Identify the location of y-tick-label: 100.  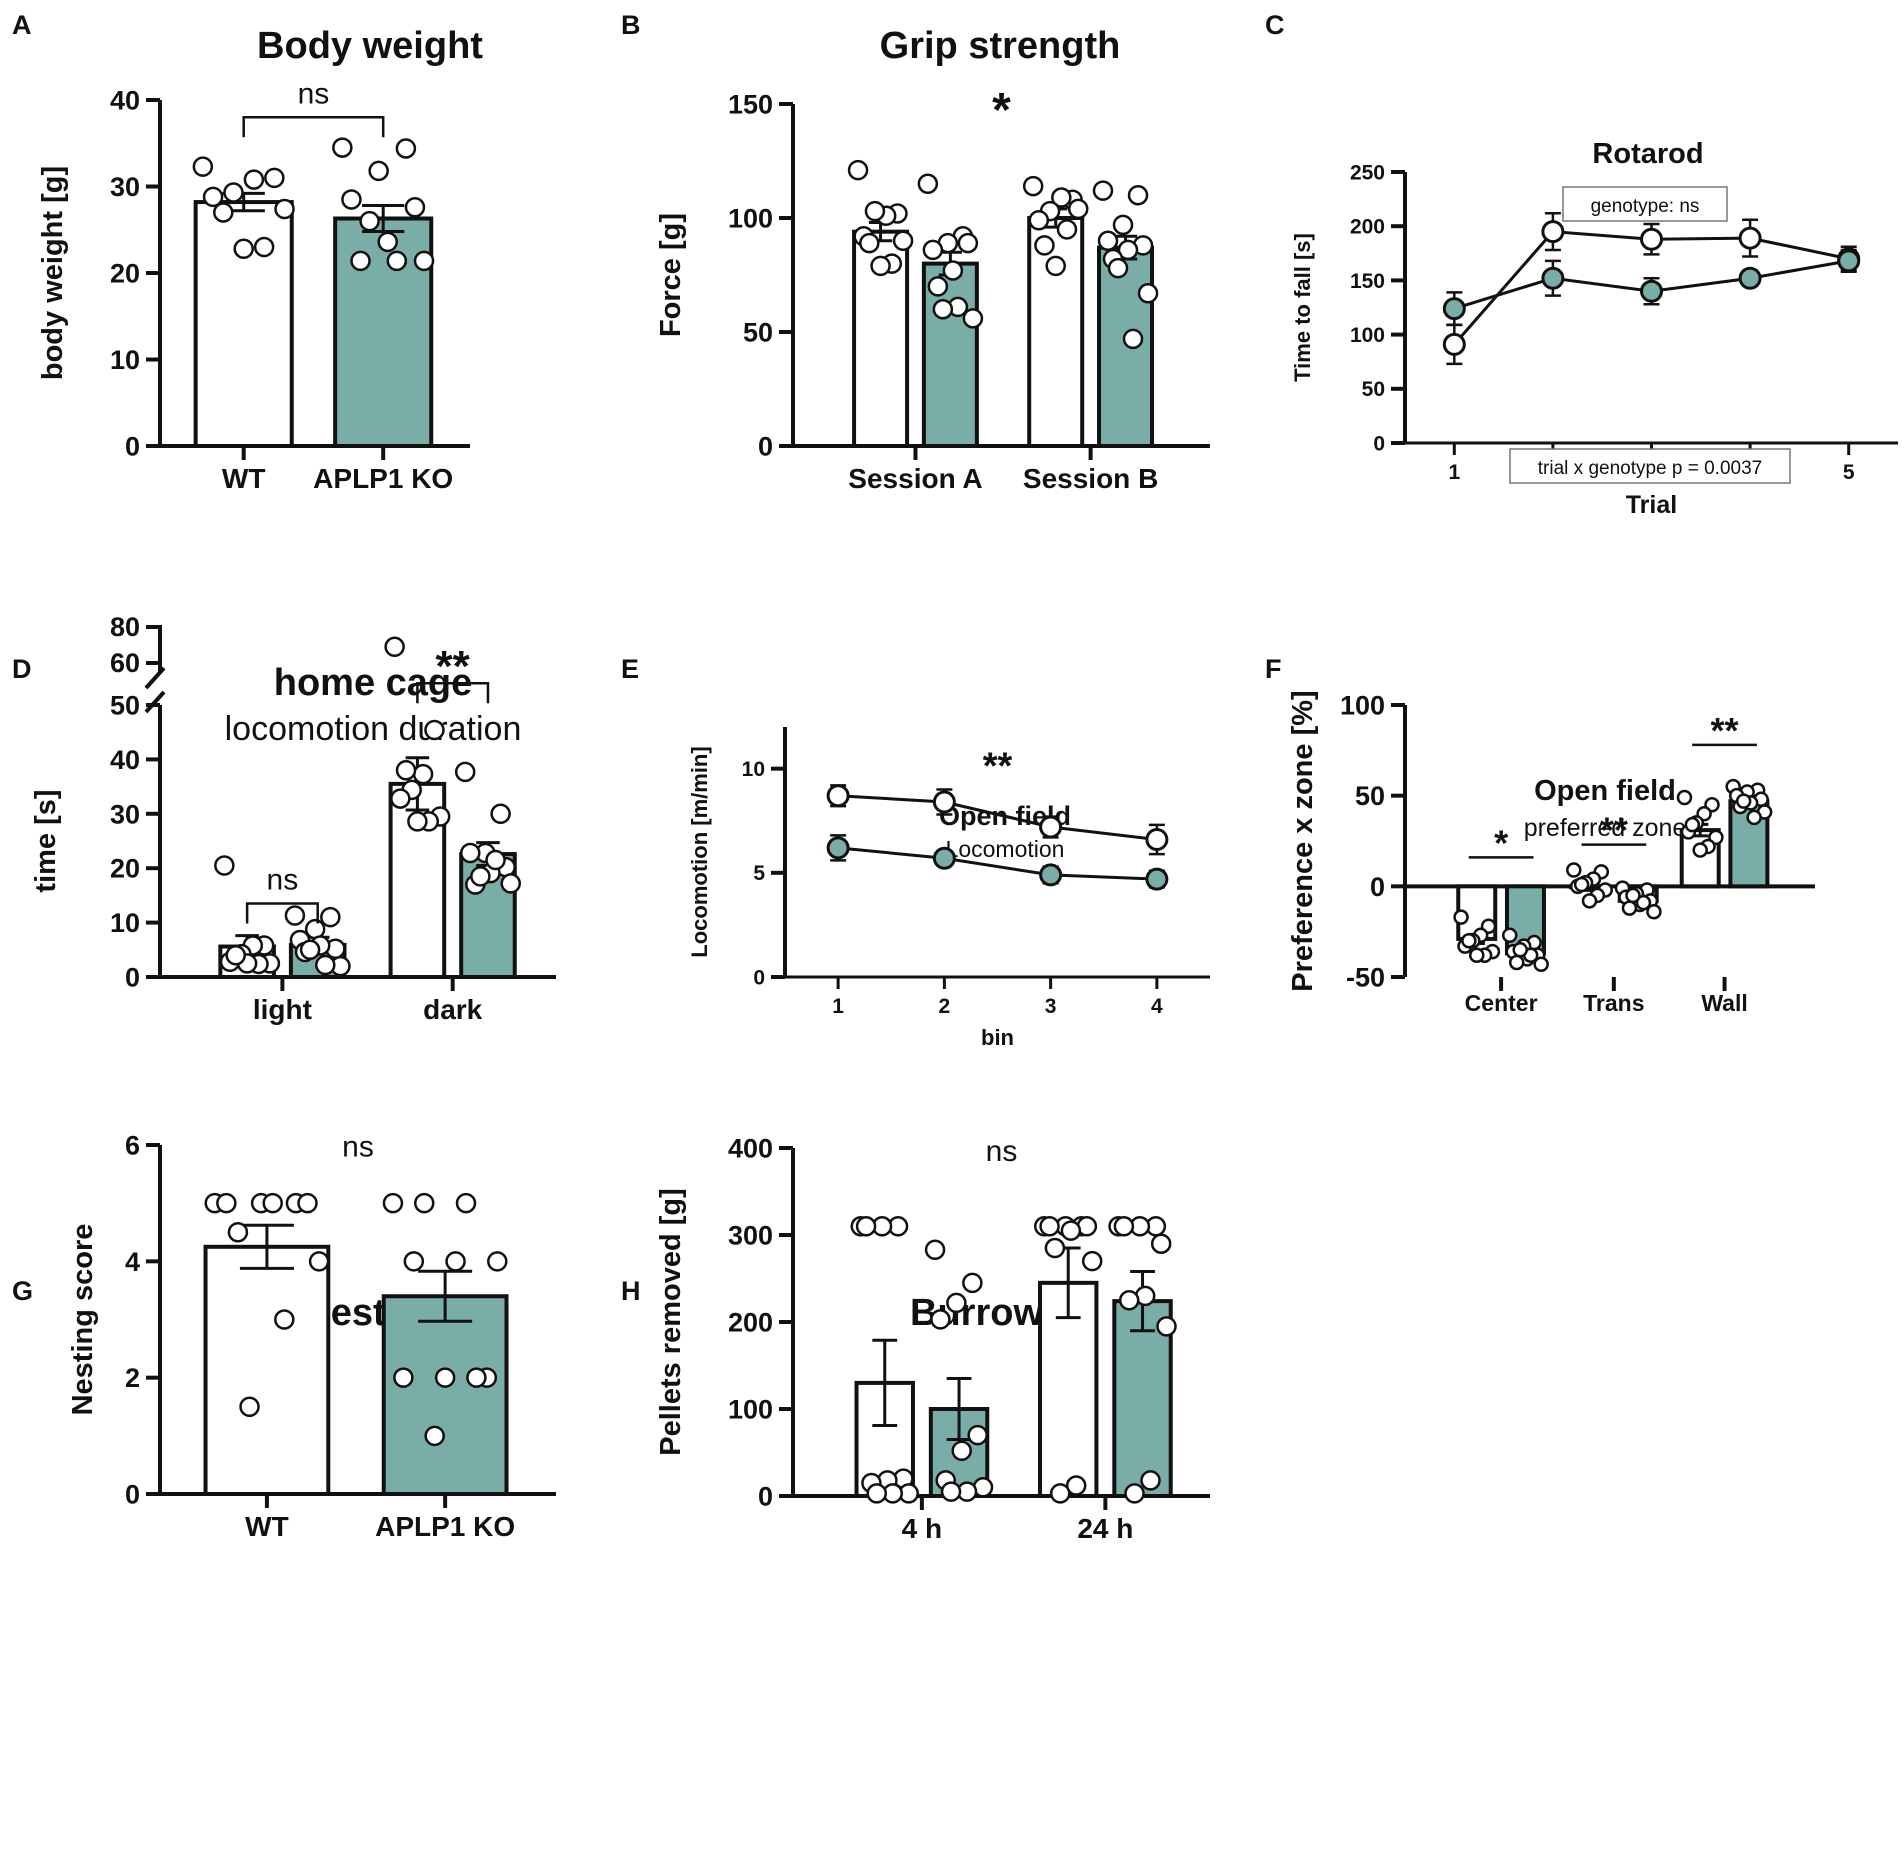
(750, 218).